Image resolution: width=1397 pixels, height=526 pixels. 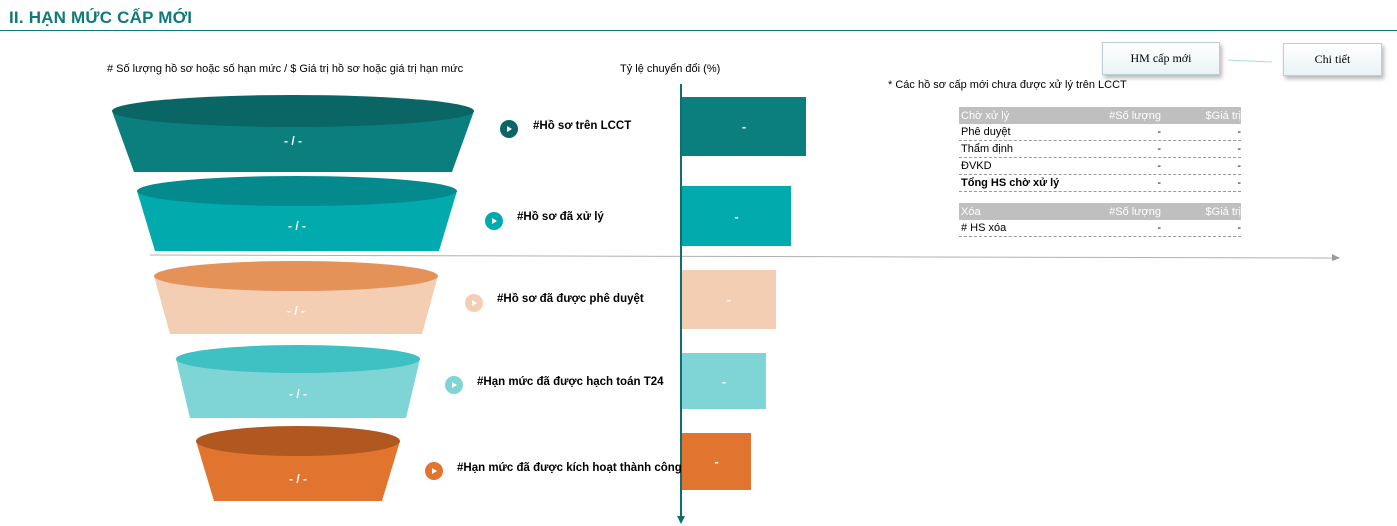 I want to click on funnel-stage-processed: - / -, so click(x=297, y=213).